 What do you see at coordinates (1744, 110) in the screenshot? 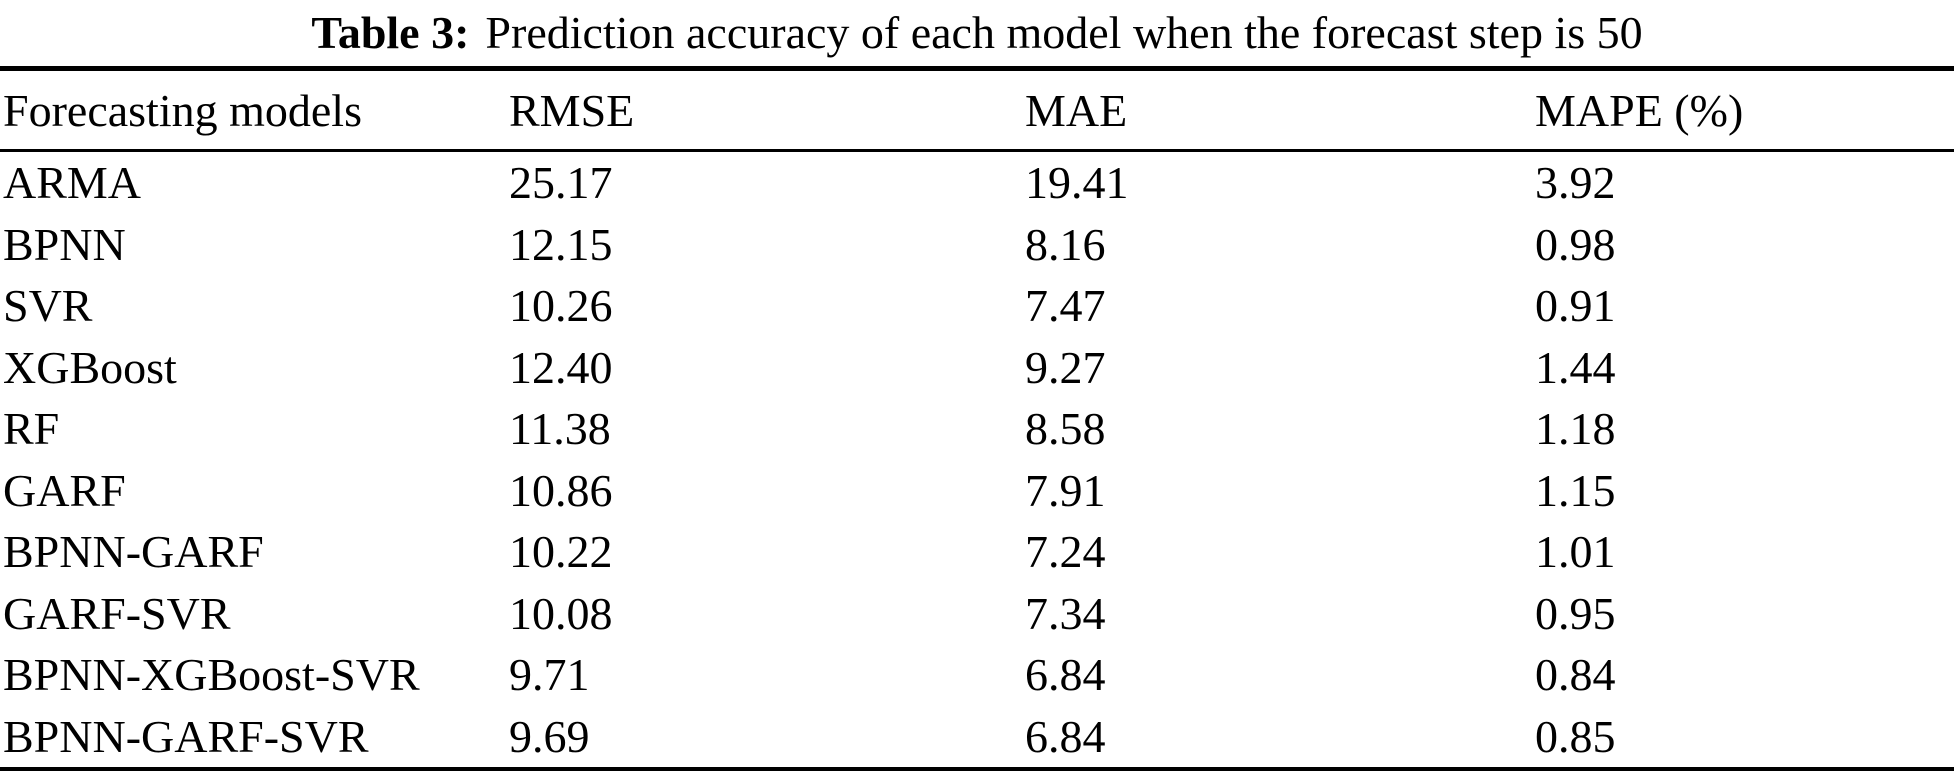
I see `column-header-mape: MAPE (%)` at bounding box center [1744, 110].